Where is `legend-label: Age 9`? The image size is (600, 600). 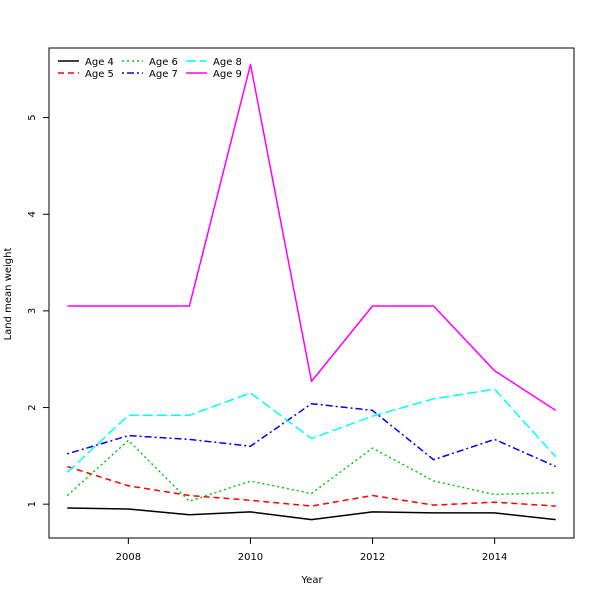 legend-label: Age 9 is located at coordinates (227, 74).